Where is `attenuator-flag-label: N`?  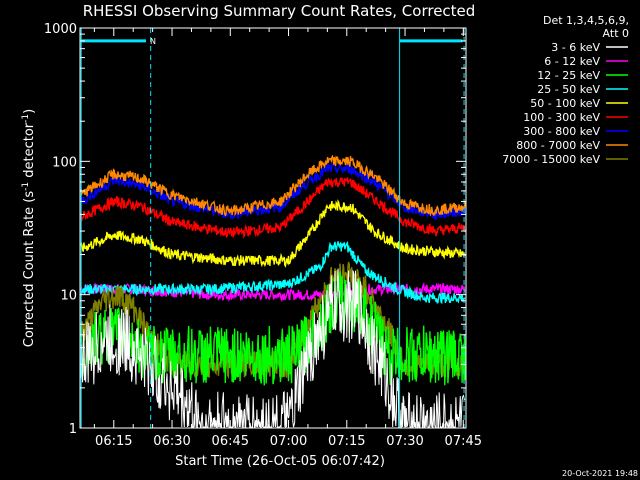 attenuator-flag-label: N is located at coordinates (153, 41).